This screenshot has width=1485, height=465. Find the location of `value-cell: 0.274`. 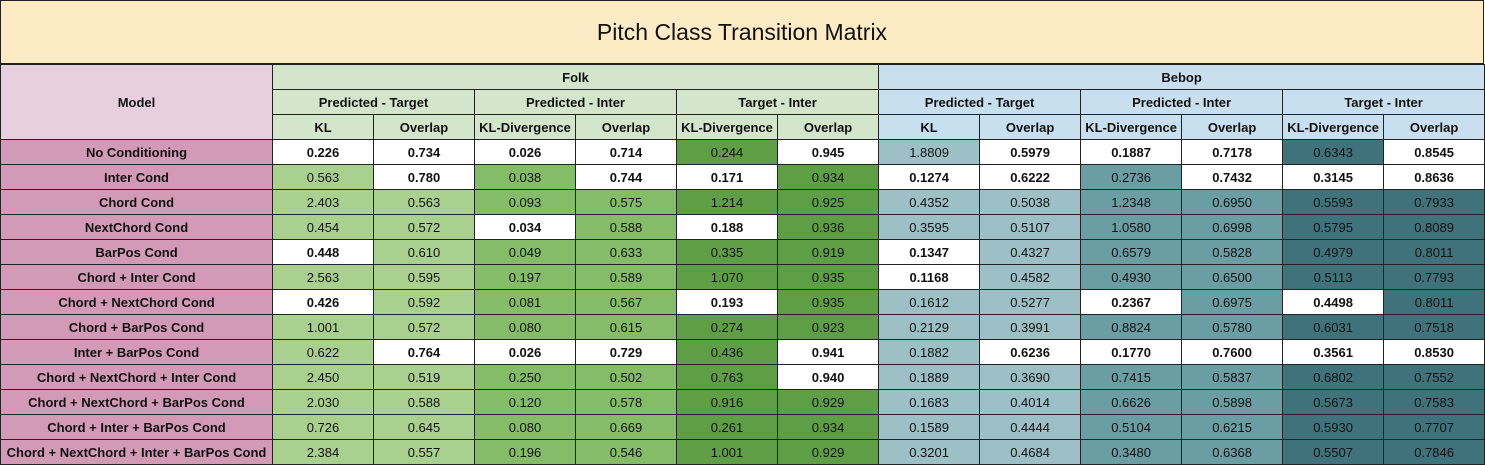

value-cell: 0.274 is located at coordinates (727, 327).